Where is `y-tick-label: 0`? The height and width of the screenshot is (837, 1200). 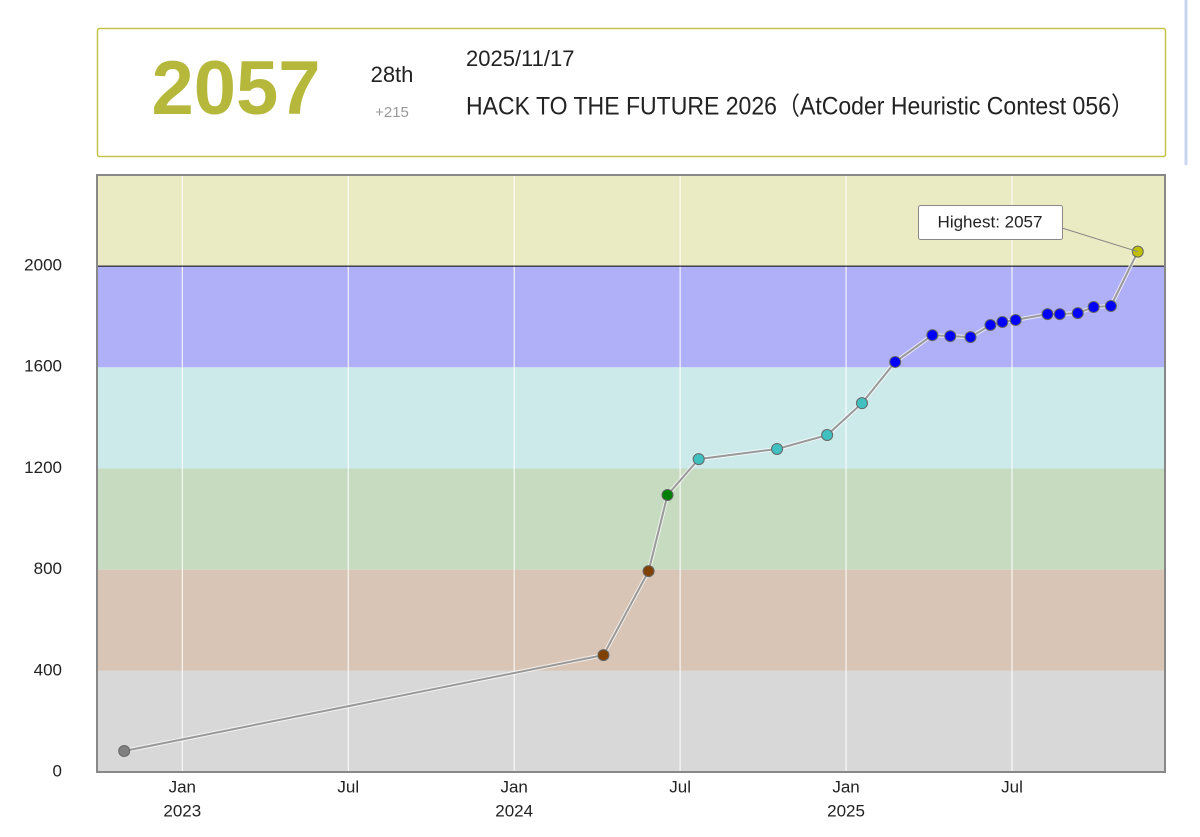 y-tick-label: 0 is located at coordinates (57, 770).